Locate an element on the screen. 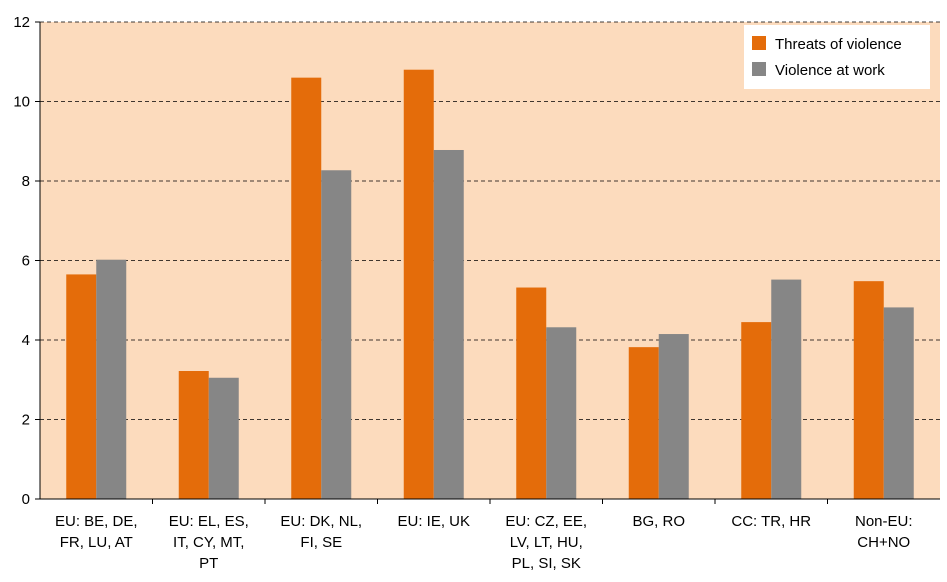  x-tick-label: PT is located at coordinates (208, 563).